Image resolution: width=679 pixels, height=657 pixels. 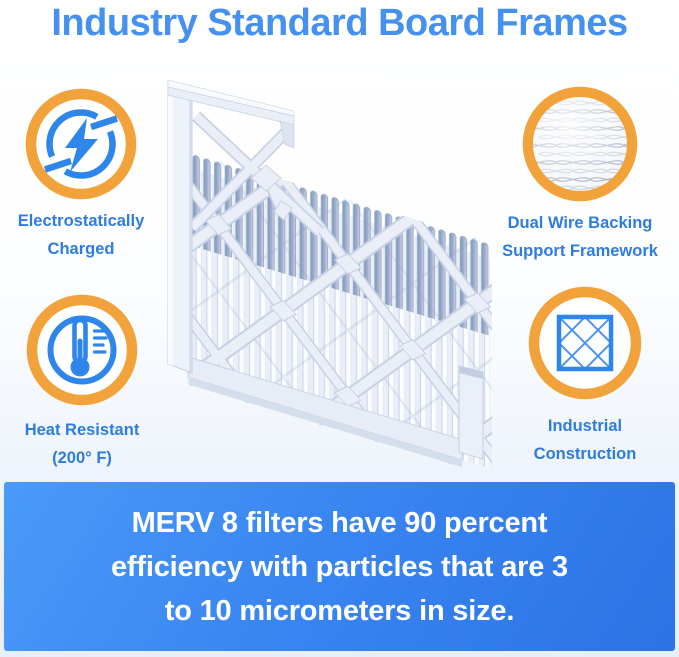 I want to click on feature-dual-wire-backing: Dual Wire Backing Support Framework, so click(x=580, y=175).